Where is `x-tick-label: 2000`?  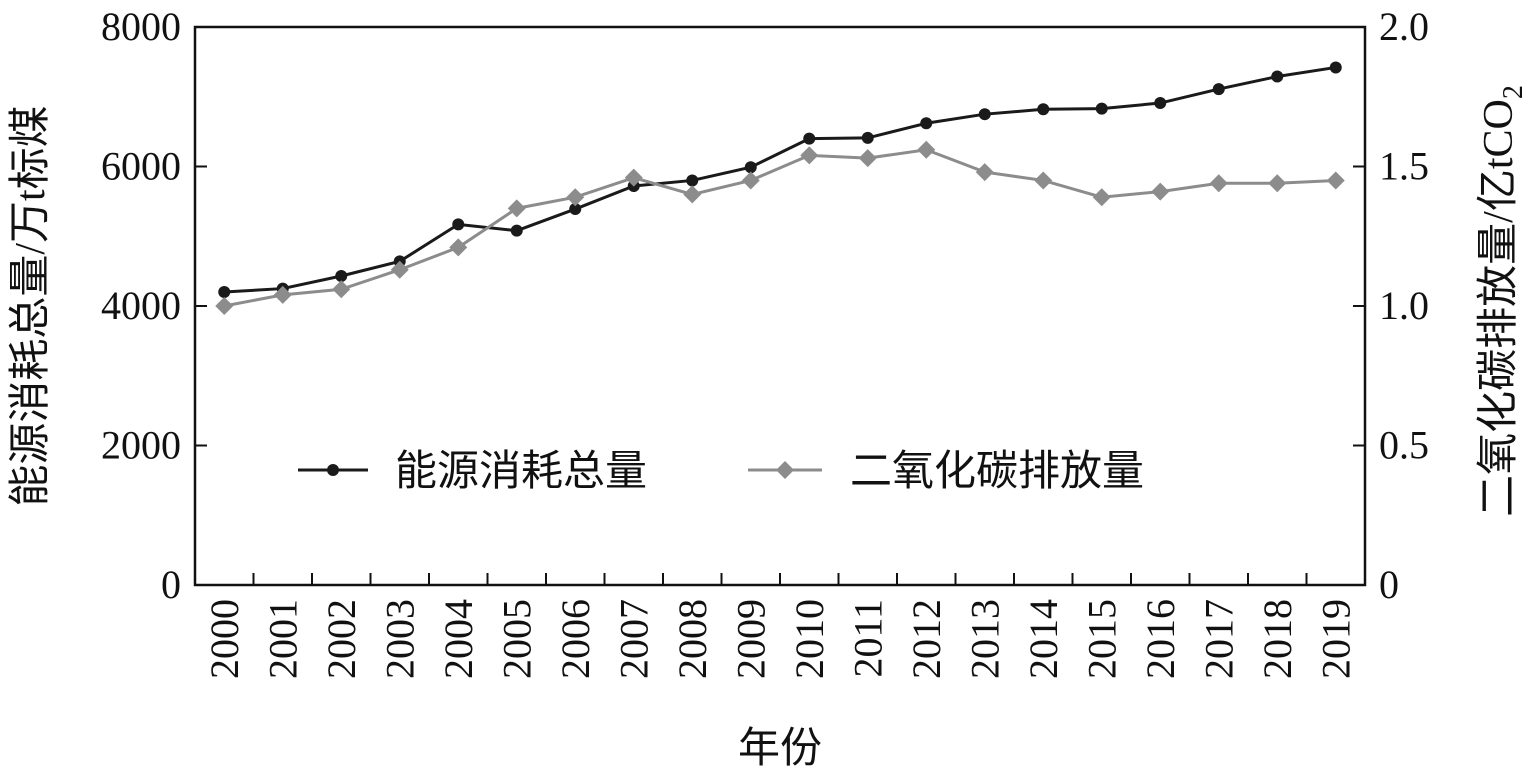
x-tick-label: 2000 is located at coordinates (224, 639).